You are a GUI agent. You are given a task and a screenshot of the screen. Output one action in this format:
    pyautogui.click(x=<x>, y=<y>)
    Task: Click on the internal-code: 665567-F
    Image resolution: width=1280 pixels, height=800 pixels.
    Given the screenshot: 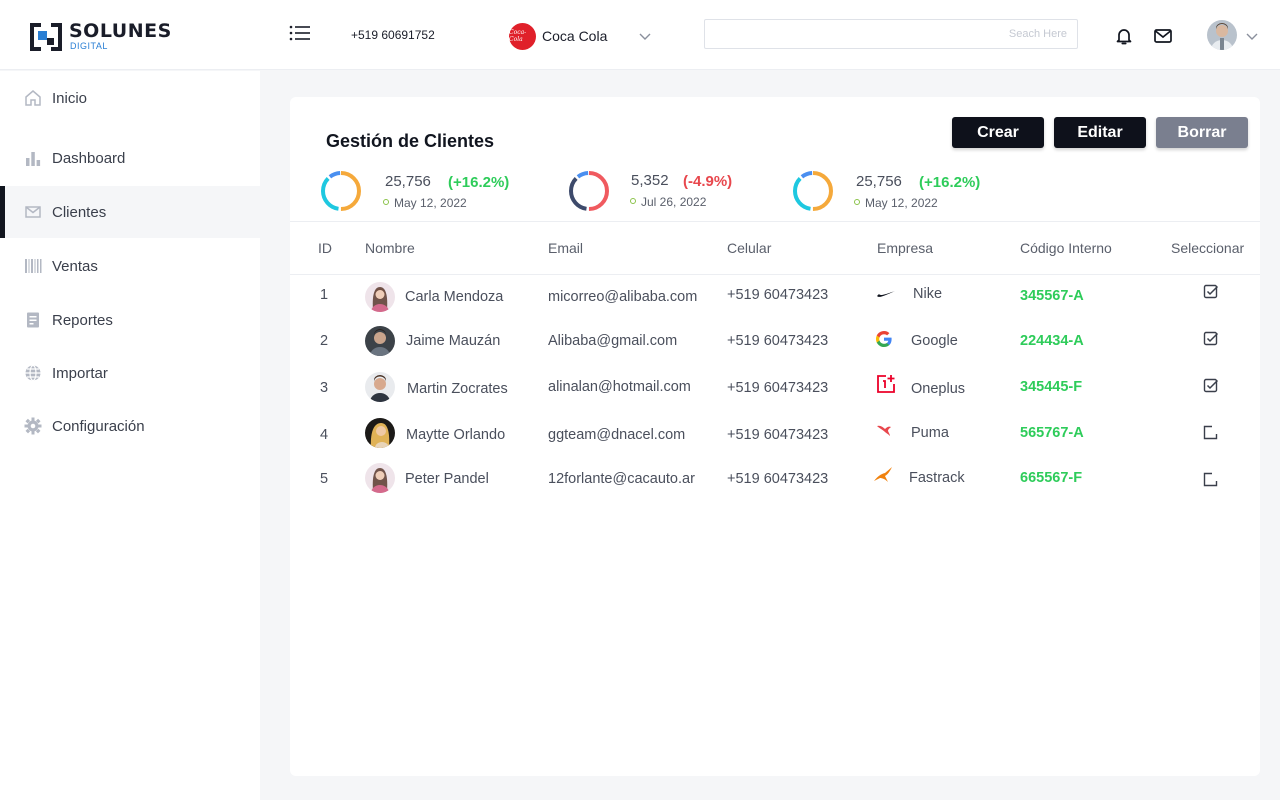 What is the action you would take?
    pyautogui.click(x=1051, y=478)
    